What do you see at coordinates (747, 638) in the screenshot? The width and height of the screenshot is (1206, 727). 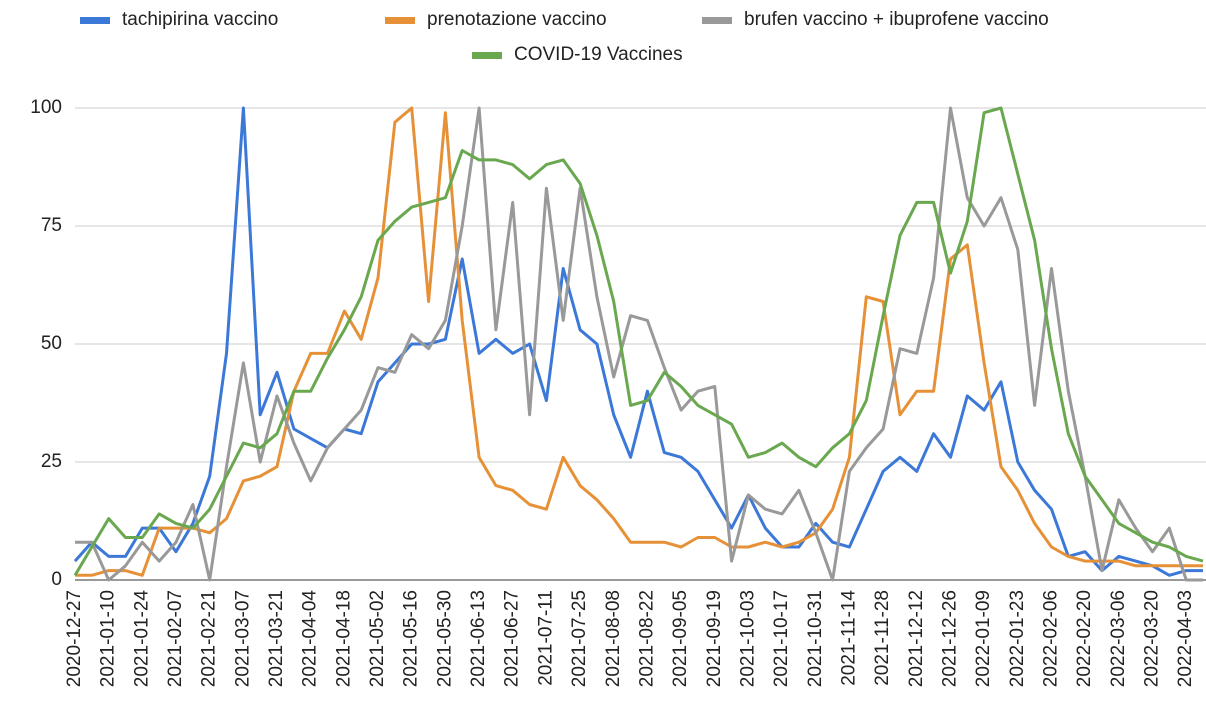 I see `x-tick-label: 2021-10-03` at bounding box center [747, 638].